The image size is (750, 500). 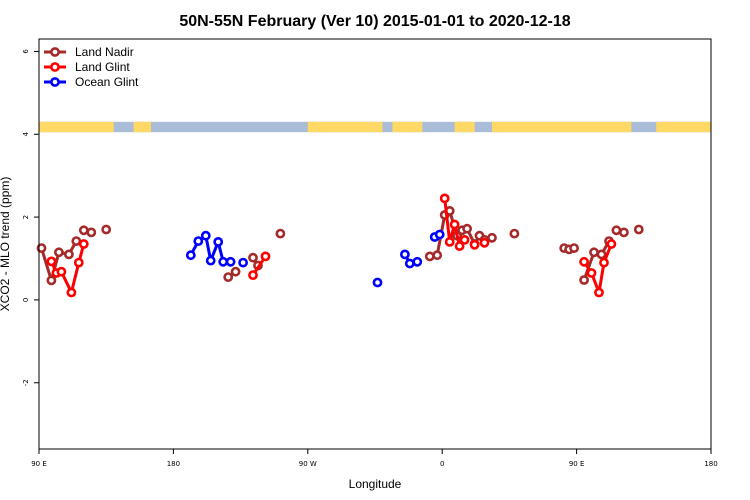 What do you see at coordinates (442, 464) in the screenshot?
I see `x-tick-label: 0` at bounding box center [442, 464].